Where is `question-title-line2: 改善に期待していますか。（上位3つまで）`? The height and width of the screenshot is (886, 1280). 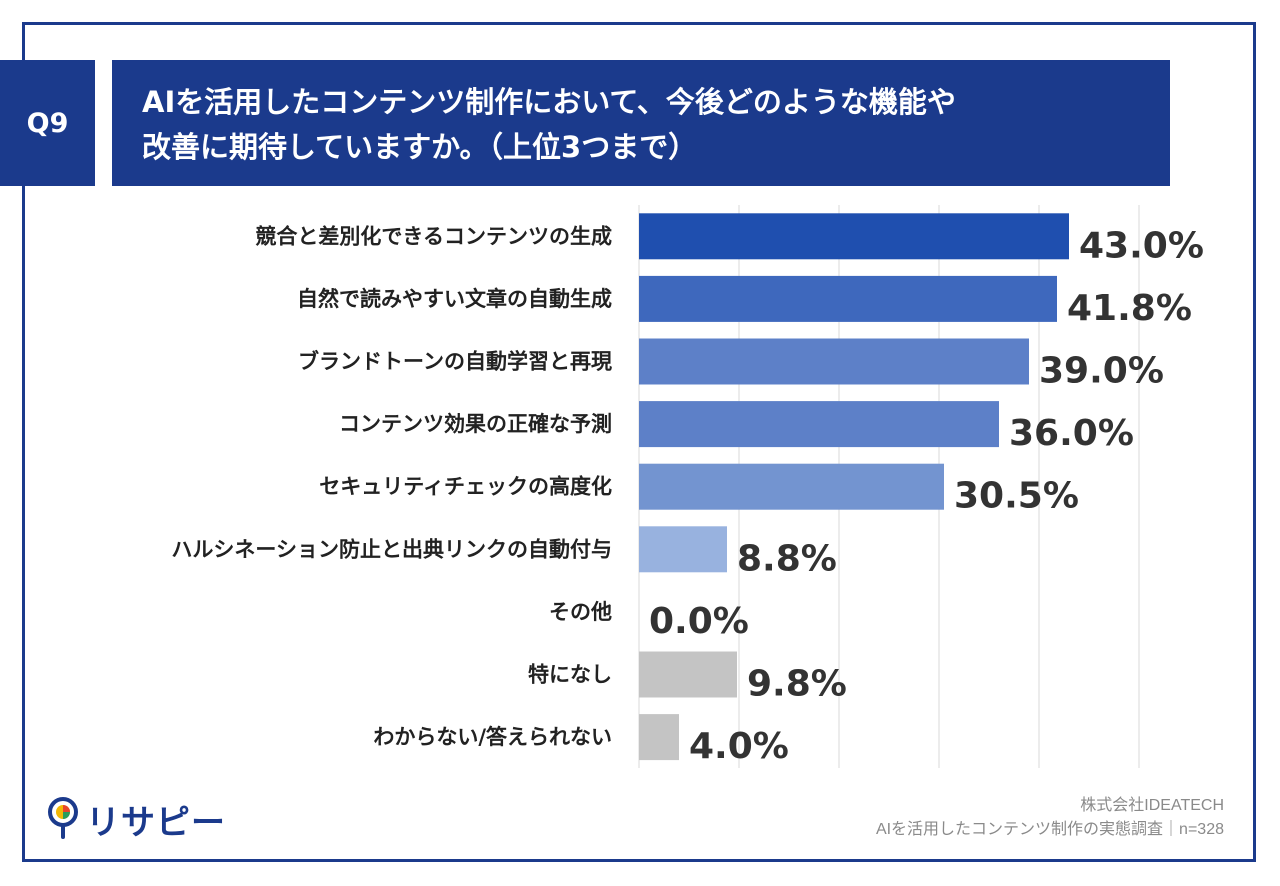 question-title-line2: 改善に期待していますか。（上位3つまで） is located at coordinates (420, 147).